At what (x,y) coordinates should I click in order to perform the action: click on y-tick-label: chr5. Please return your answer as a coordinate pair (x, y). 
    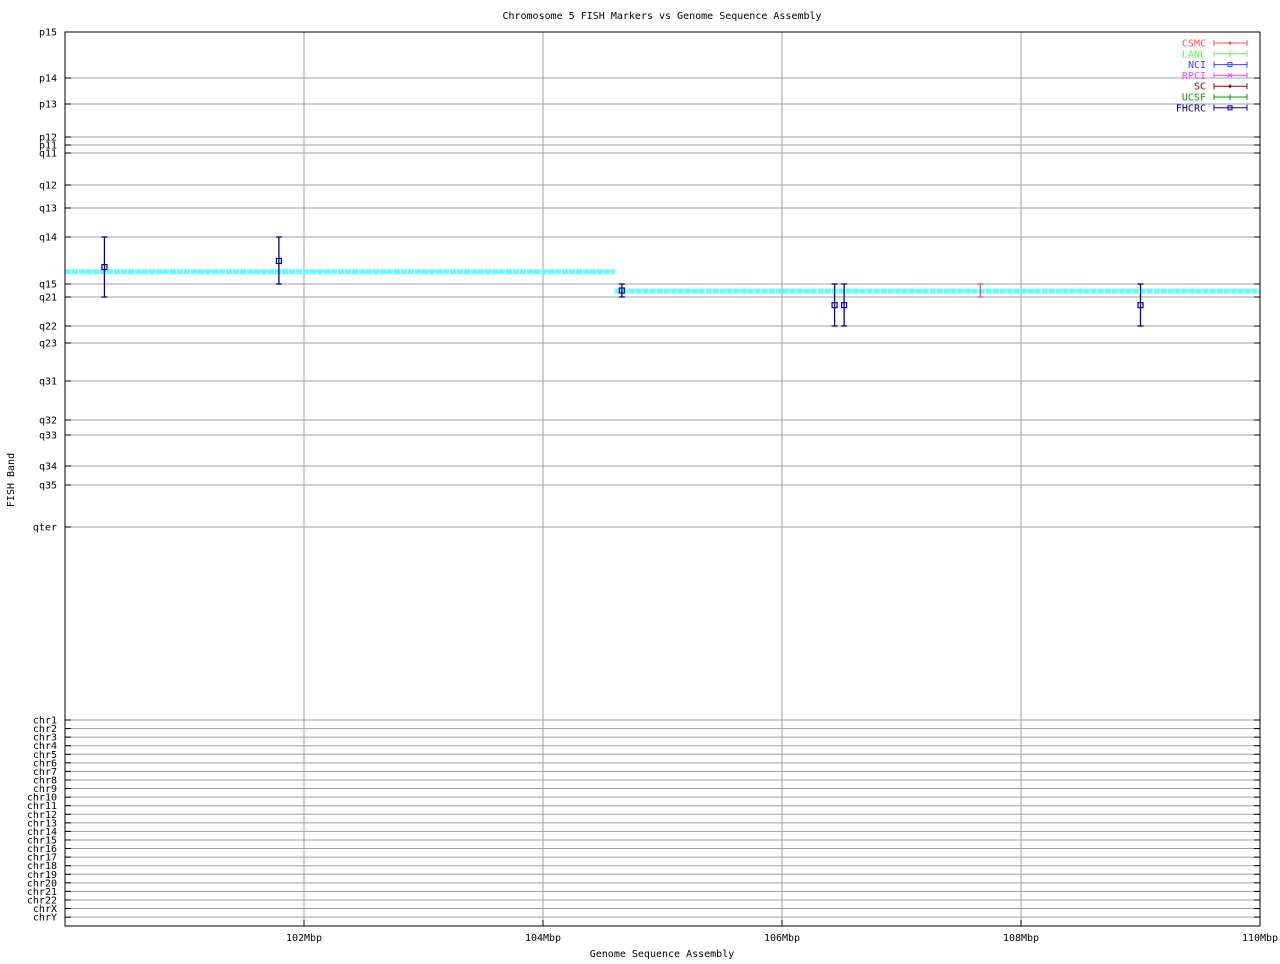
    Looking at the image, I should click on (45, 755).